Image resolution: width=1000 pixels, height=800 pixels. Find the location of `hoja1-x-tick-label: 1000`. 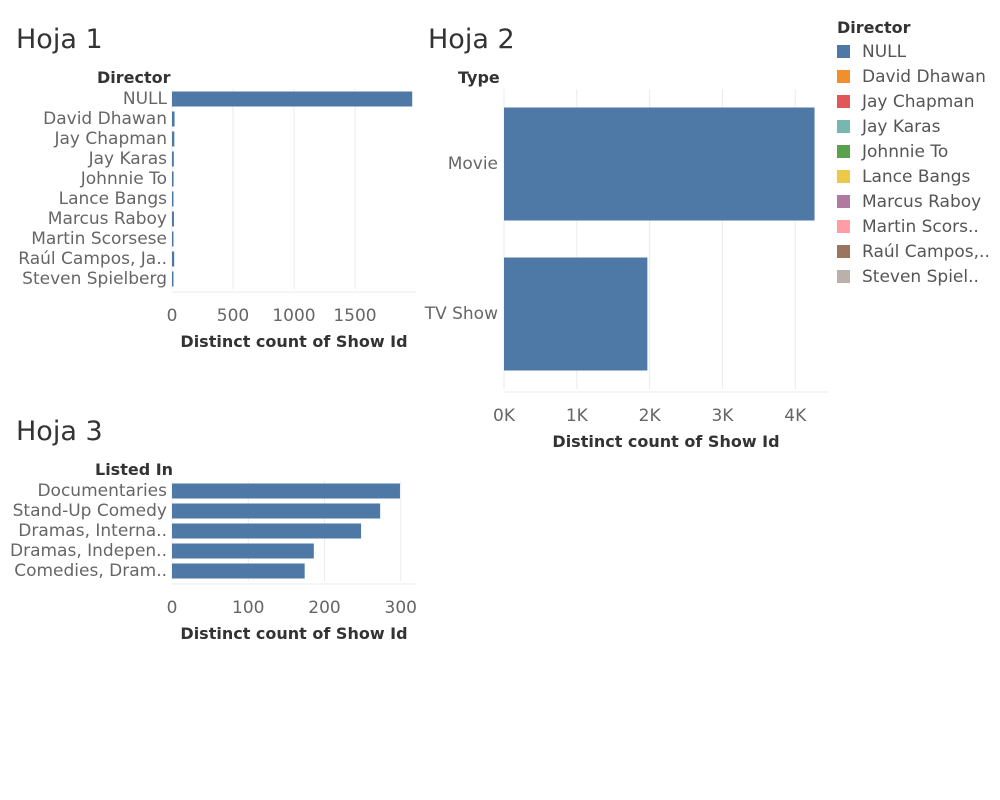

hoja1-x-tick-label: 1000 is located at coordinates (293, 316).